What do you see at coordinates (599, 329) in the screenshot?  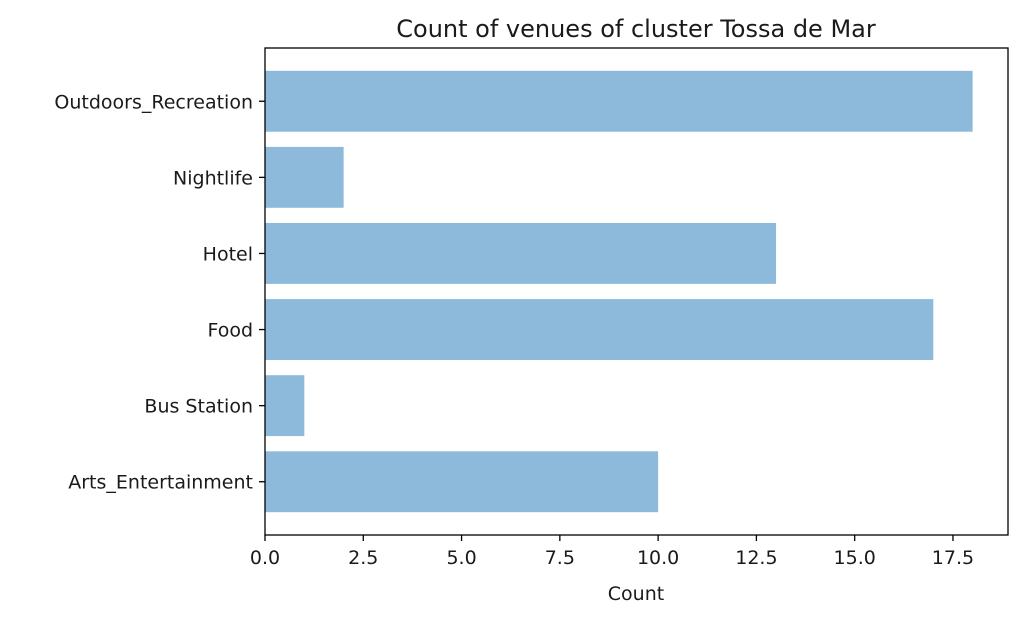 I see `bar-food` at bounding box center [599, 329].